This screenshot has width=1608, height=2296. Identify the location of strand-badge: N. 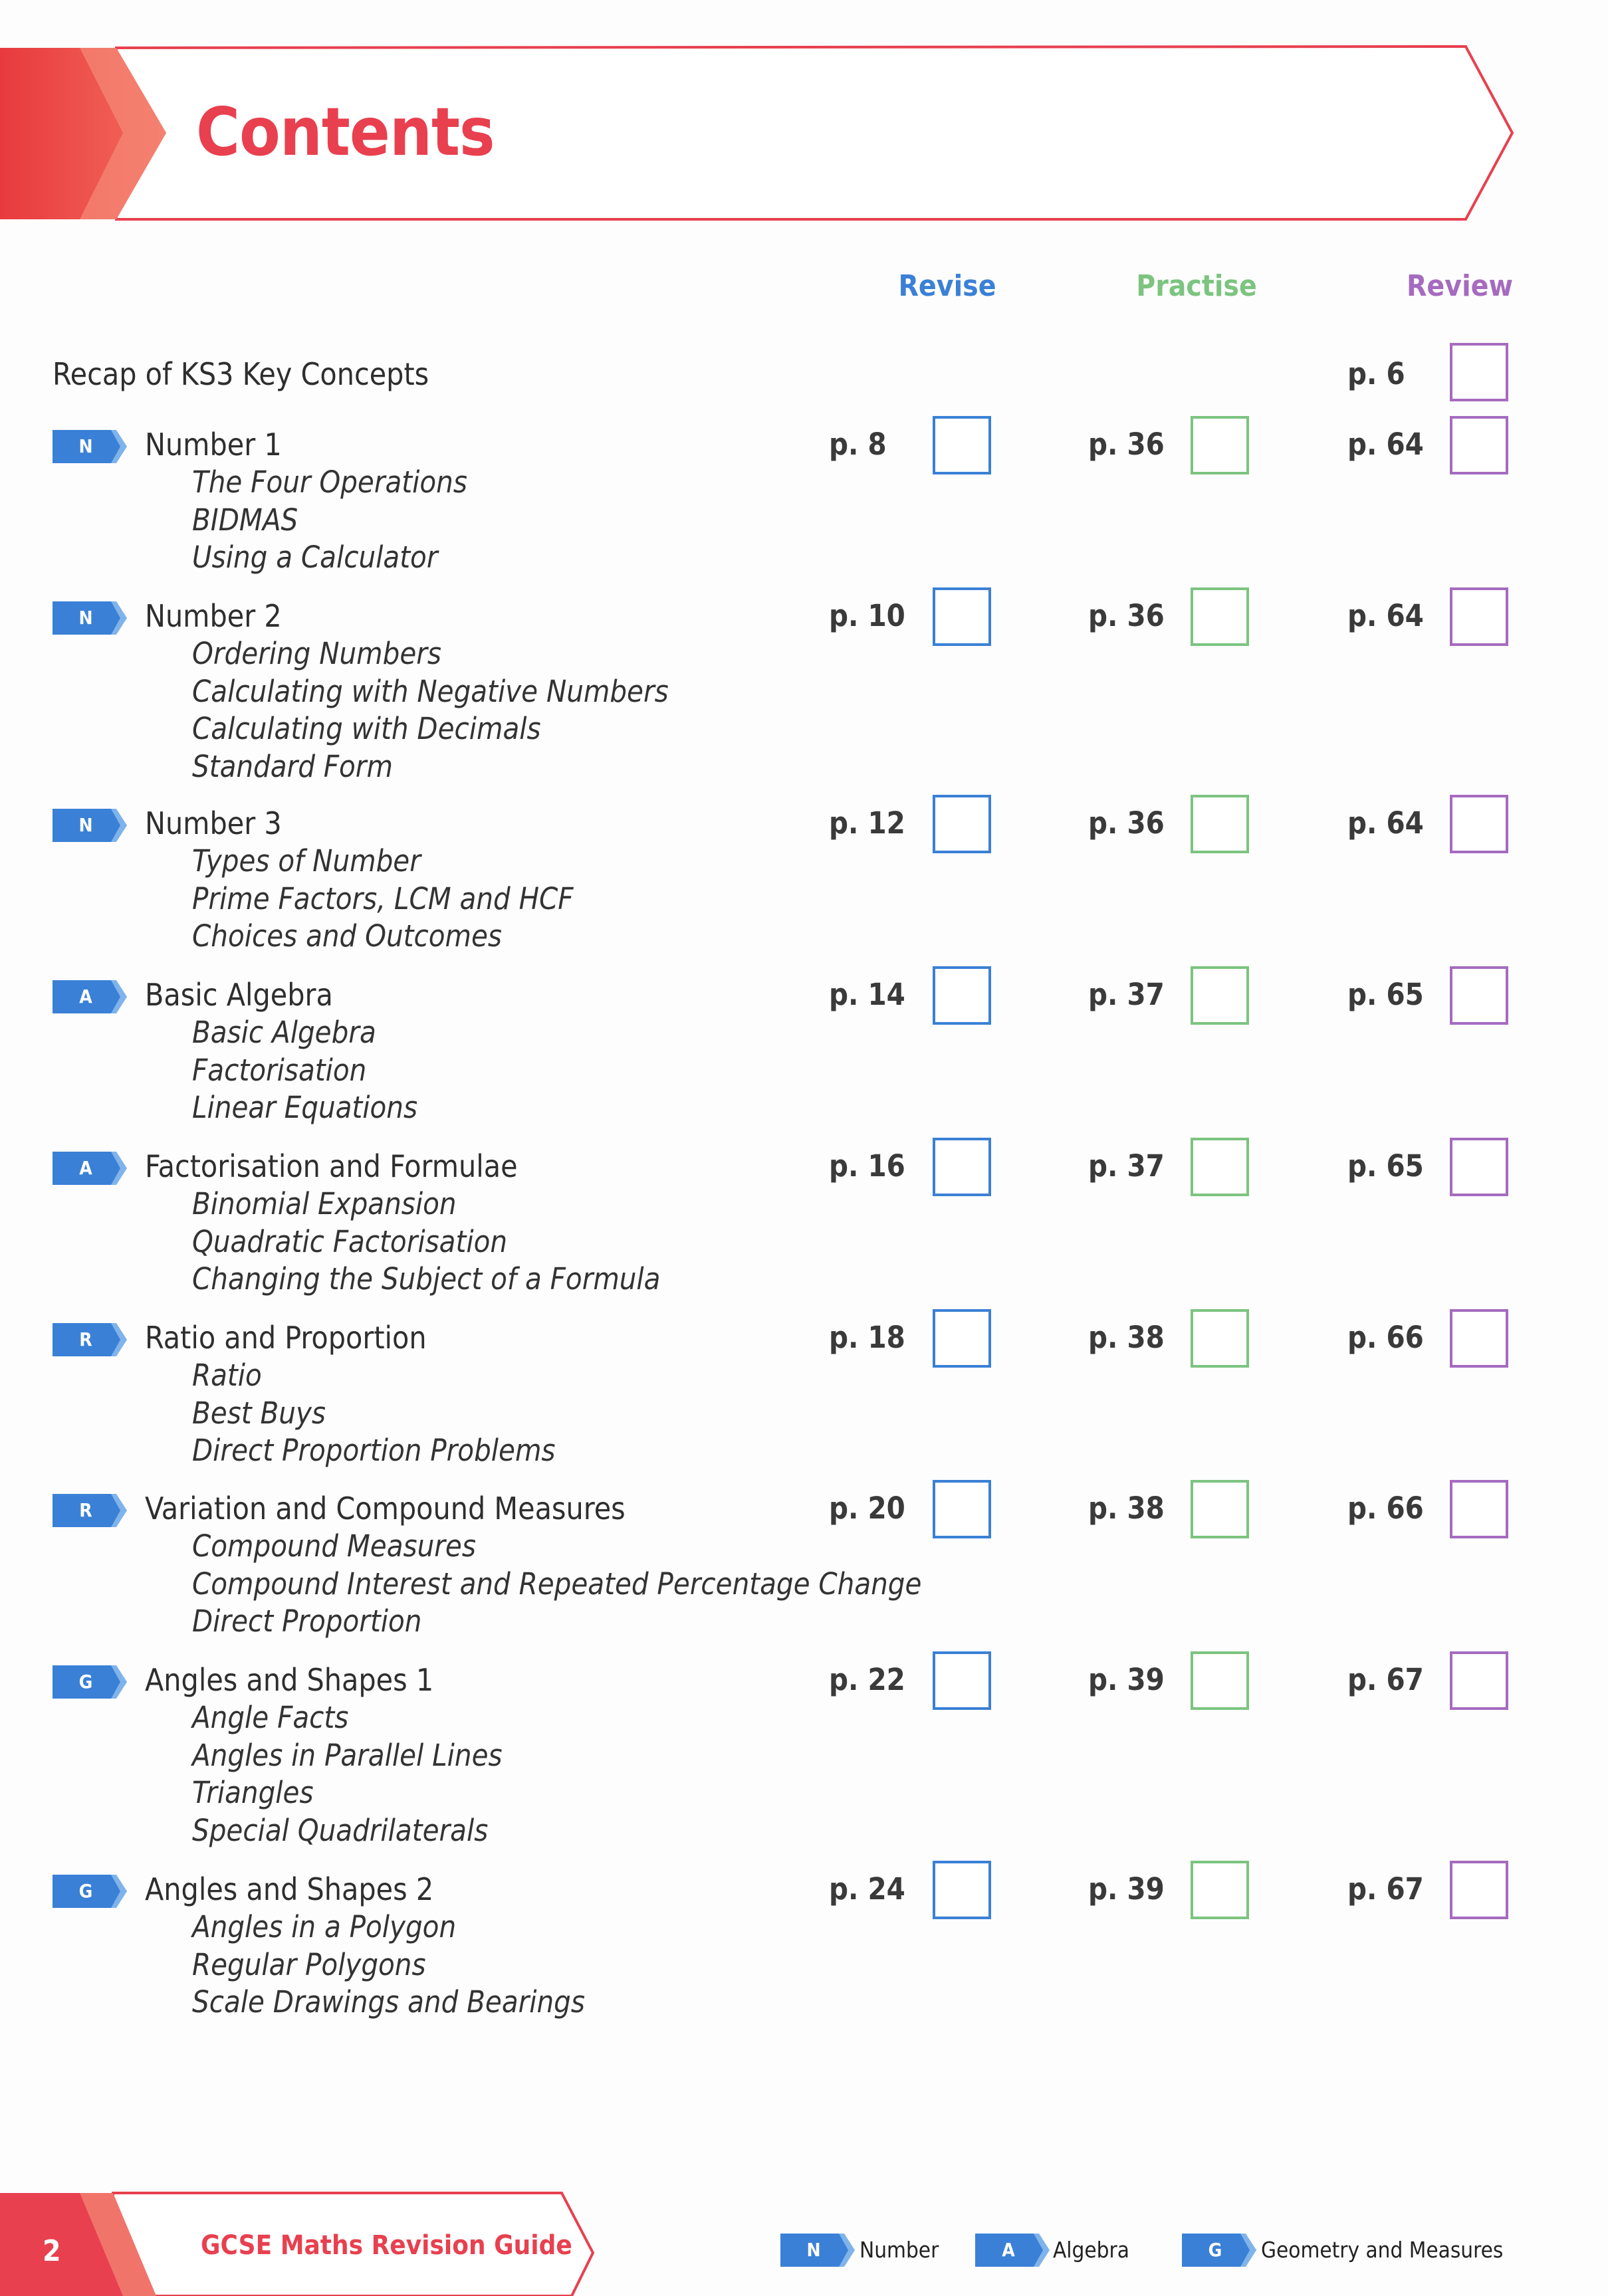
(90, 618).